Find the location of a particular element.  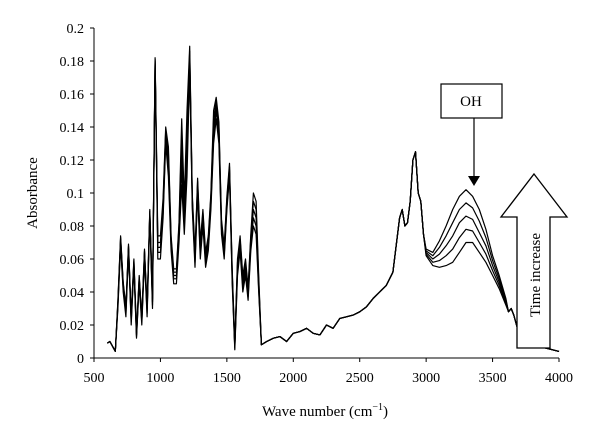

y-axis-title: Absorbance is located at coordinates (33, 193).